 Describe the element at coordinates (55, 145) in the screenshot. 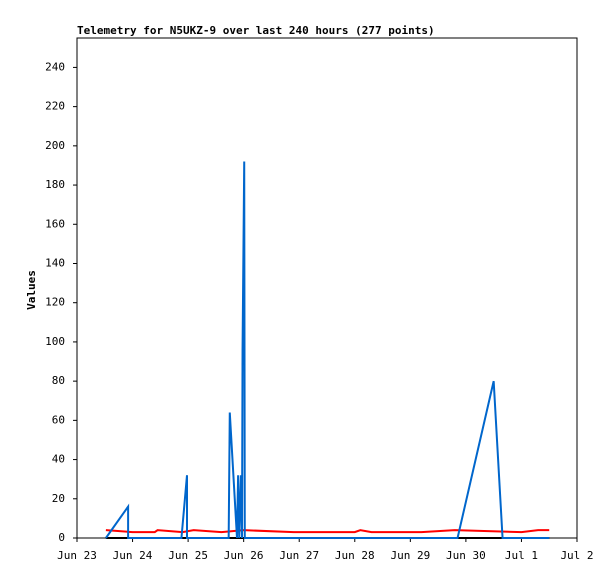

I see `y-tick-label: 200` at that location.